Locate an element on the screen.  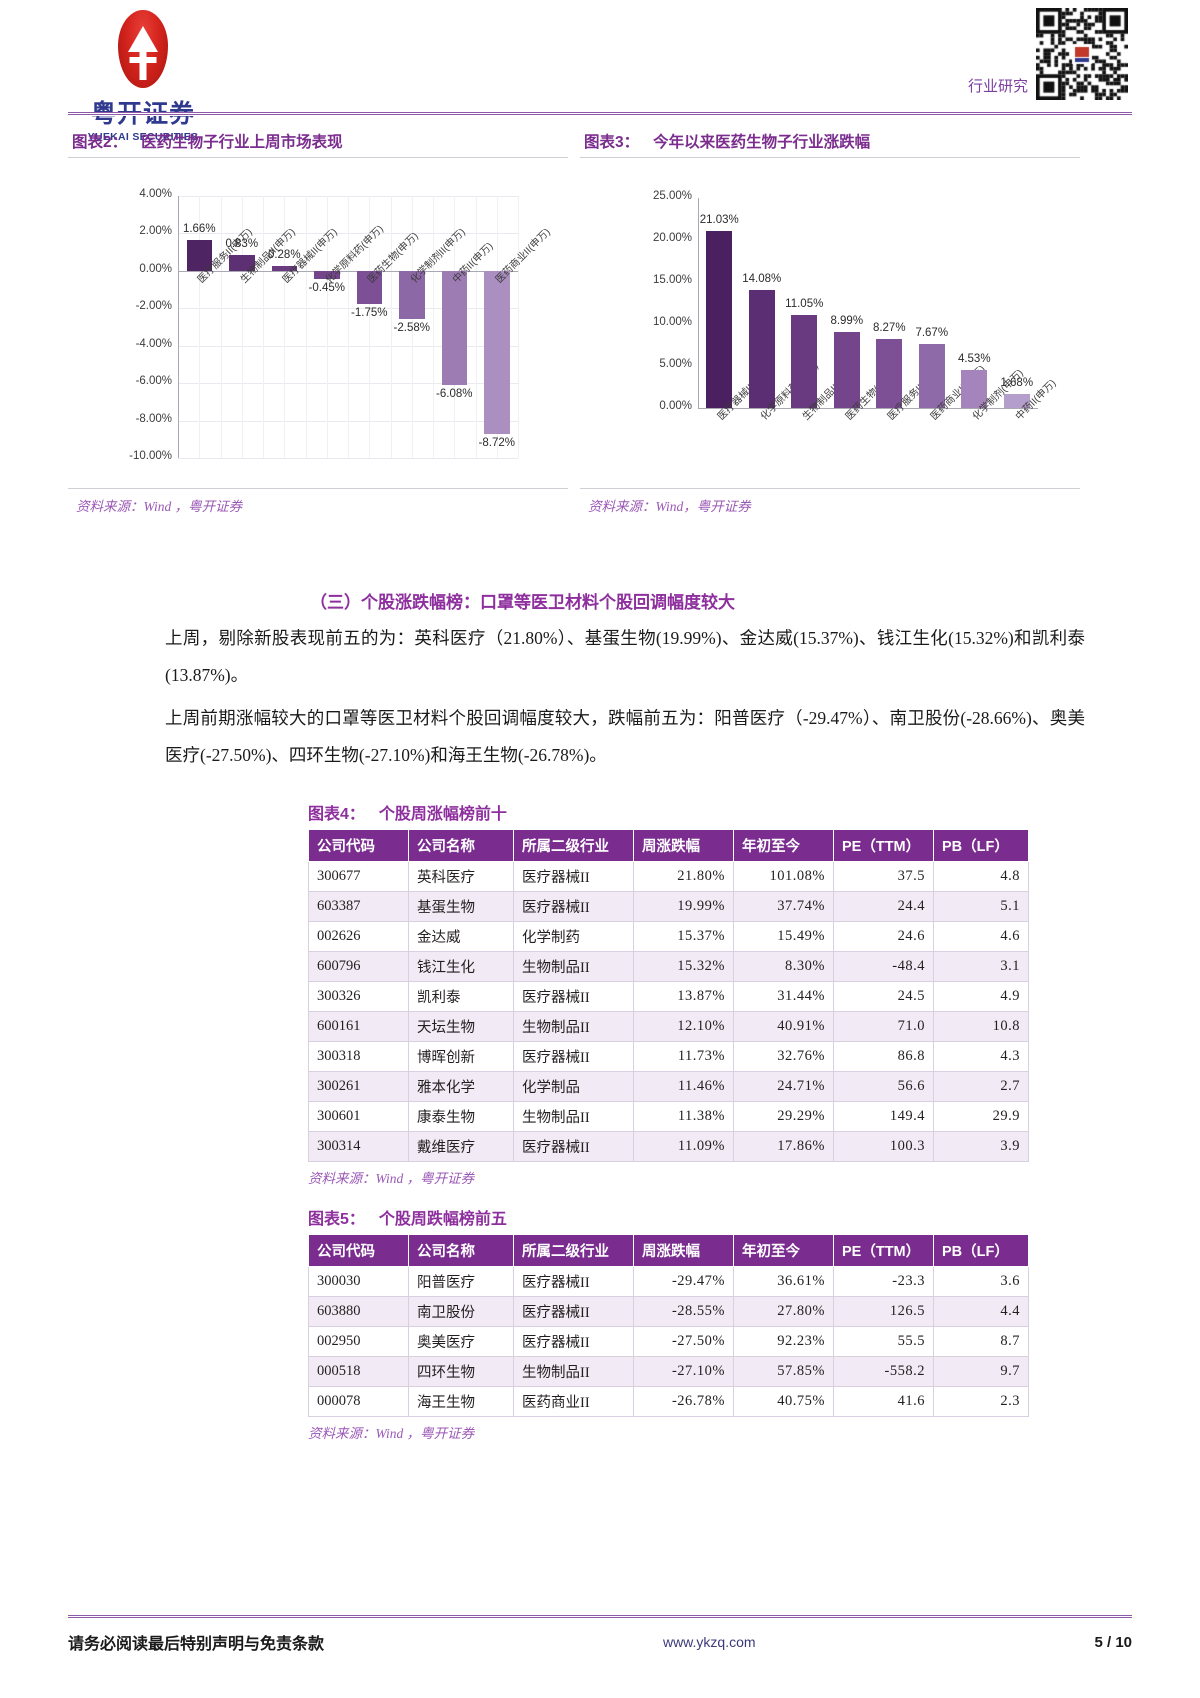
table-cell: 24.4 is located at coordinates (883, 906).